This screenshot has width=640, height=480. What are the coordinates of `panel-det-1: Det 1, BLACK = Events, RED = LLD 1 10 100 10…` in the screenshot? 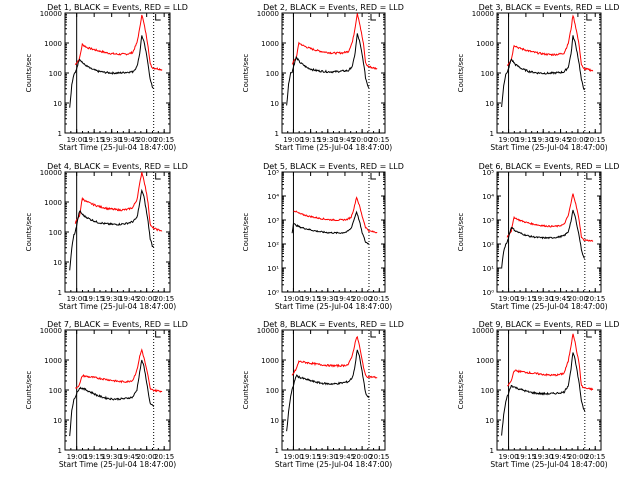 It's located at (106, 77).